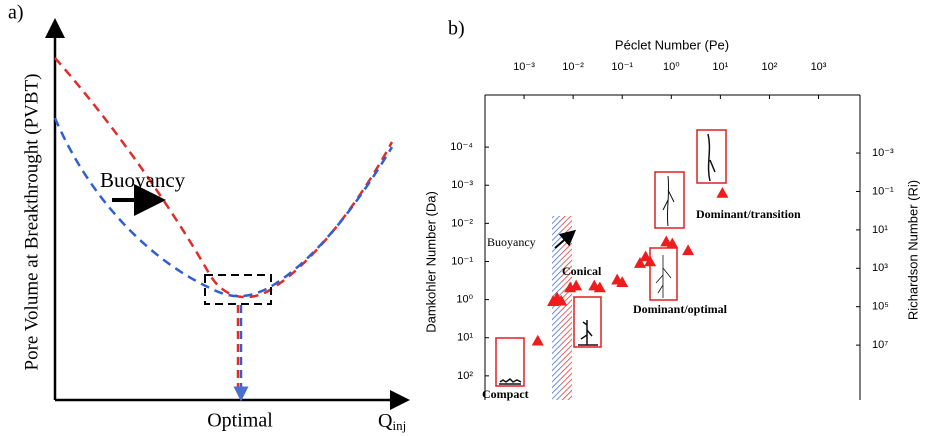 The width and height of the screenshot is (929, 437). What do you see at coordinates (880, 230) in the screenshot?
I see `y2-tick-label: 10¹` at bounding box center [880, 230].